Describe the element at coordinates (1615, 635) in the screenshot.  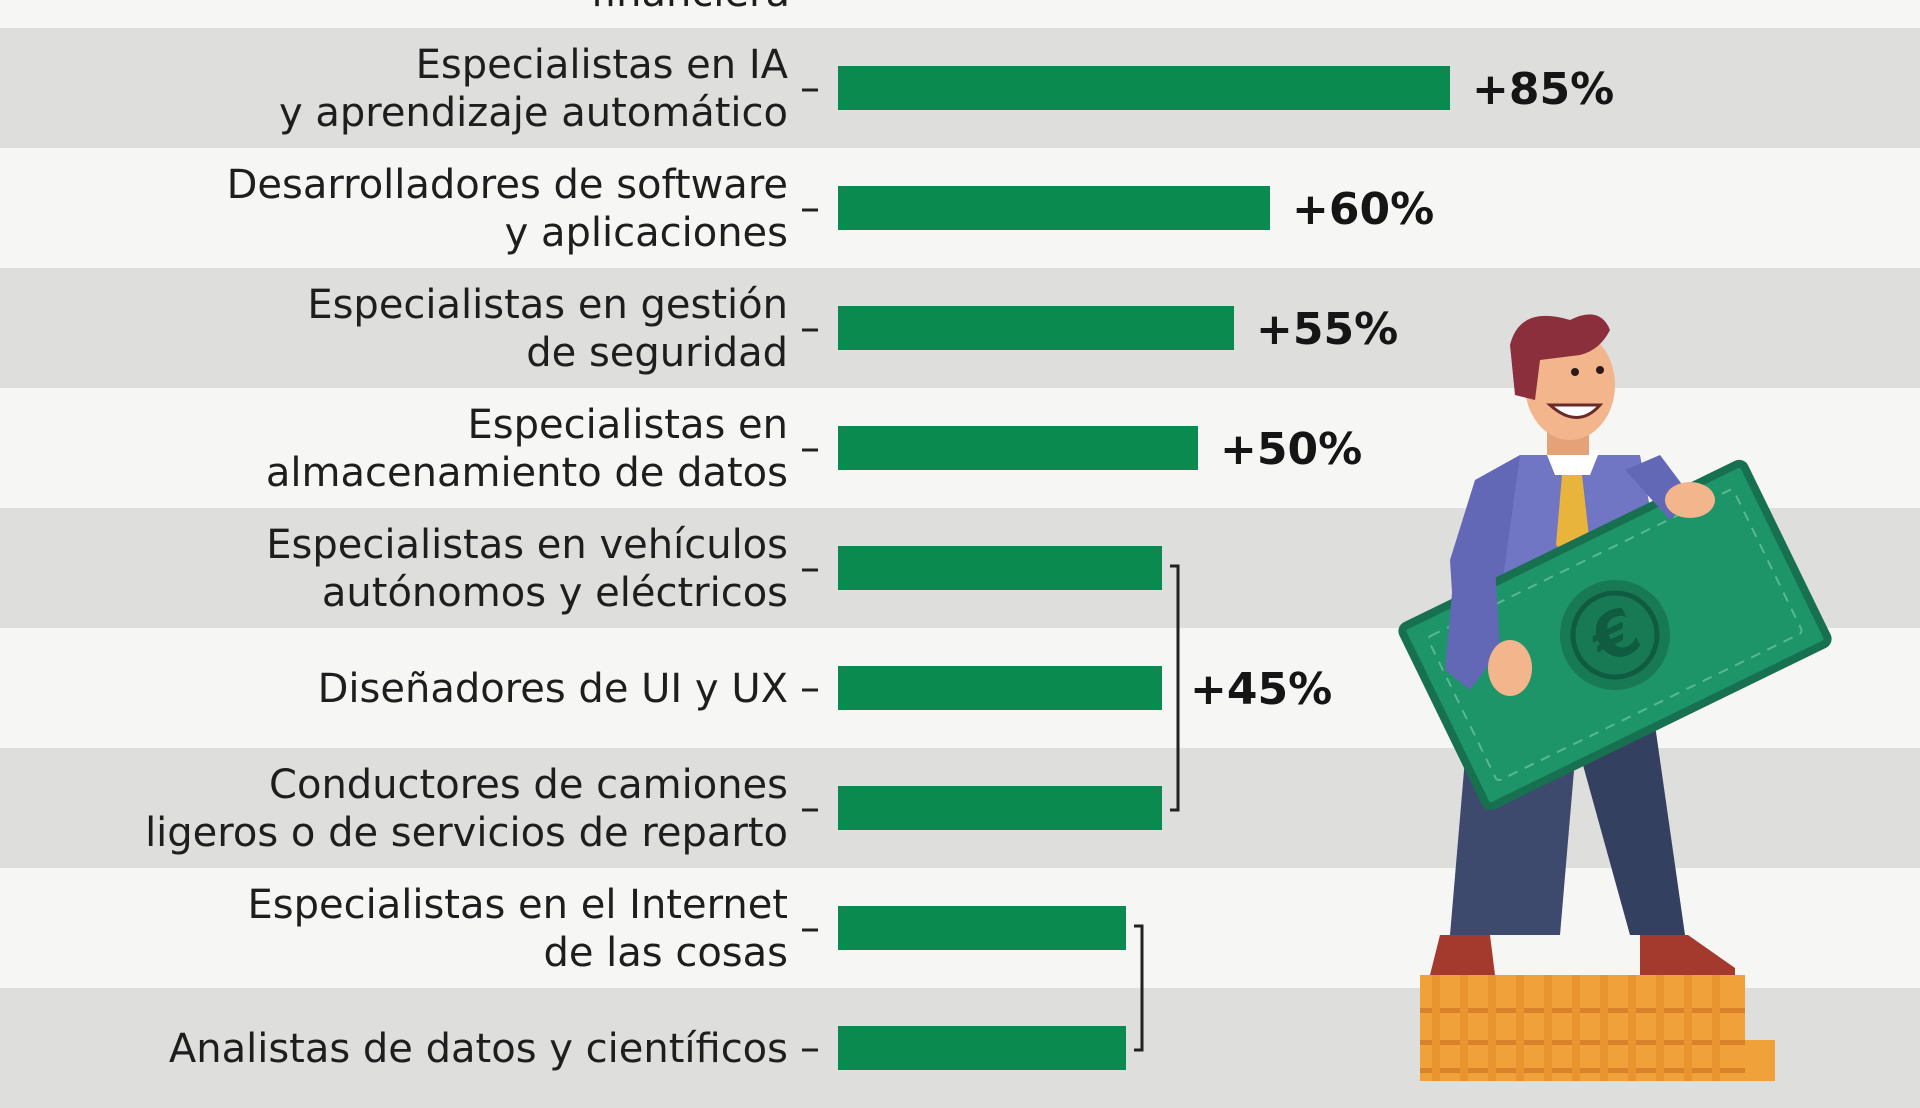
I see `euro-banknote-icon: €` at that location.